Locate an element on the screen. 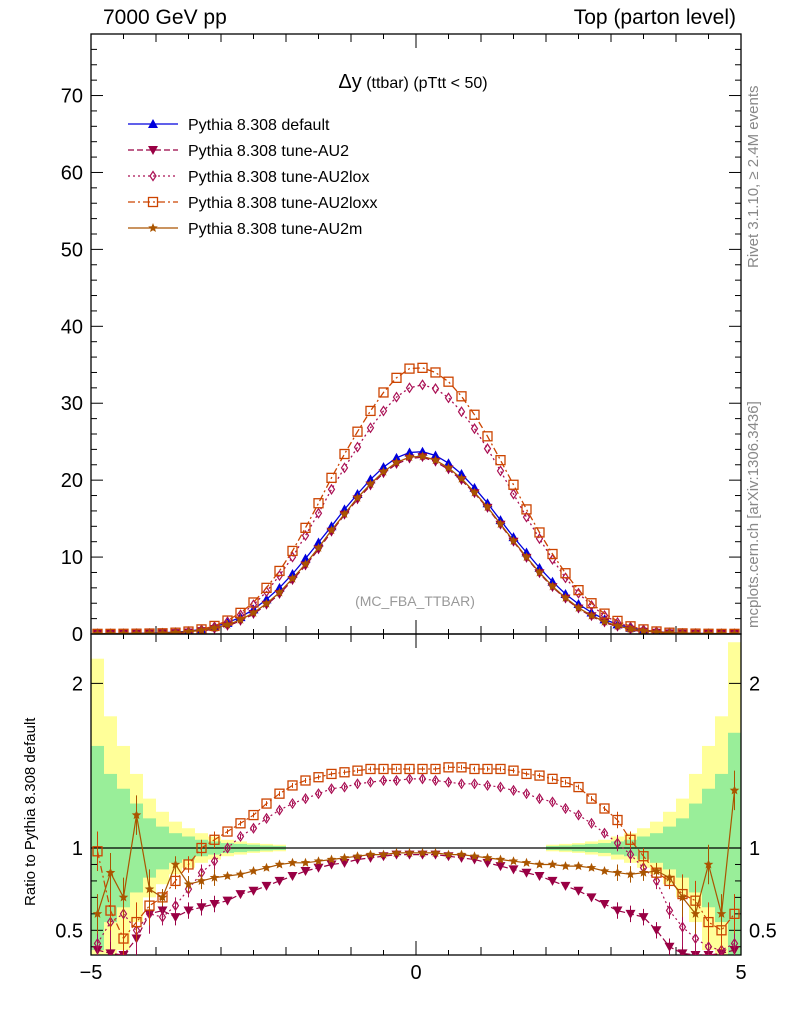 The height and width of the screenshot is (1024, 786). legend-entry-label: Pythia 8.308 tune-AU2lox is located at coordinates (278, 177).